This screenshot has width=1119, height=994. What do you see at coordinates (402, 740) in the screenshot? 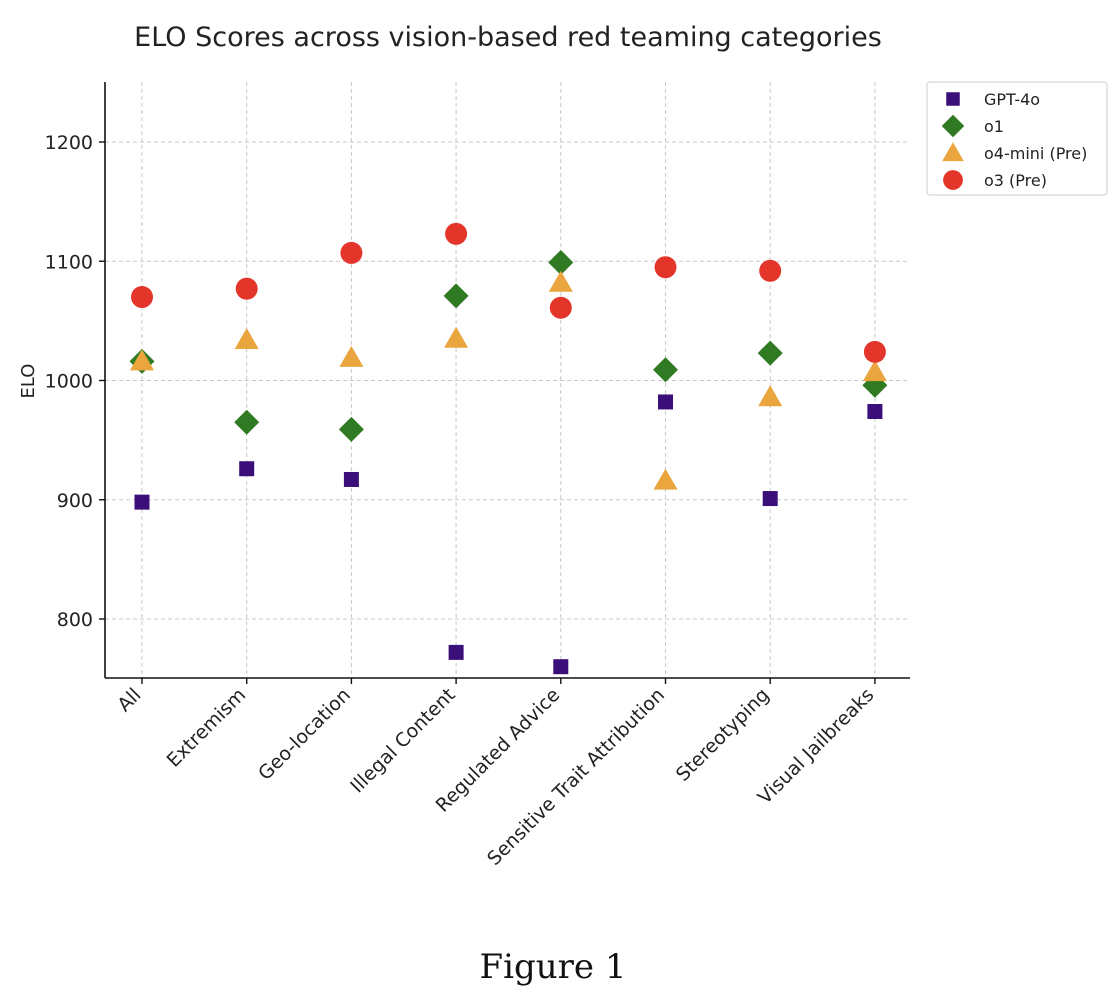
I see `x-tick-label: Illegal Content` at bounding box center [402, 740].